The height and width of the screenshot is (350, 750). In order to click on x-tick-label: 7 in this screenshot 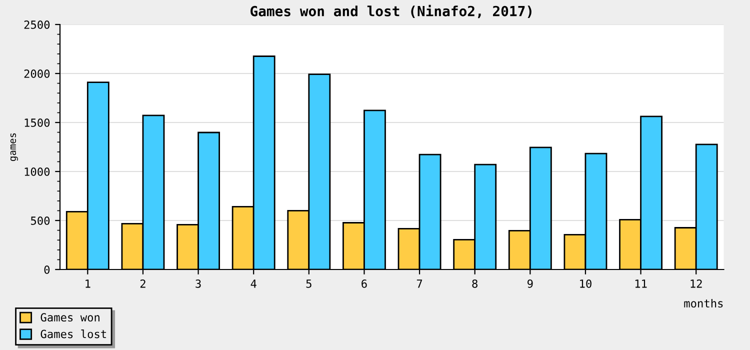, I will do `click(419, 284)`.